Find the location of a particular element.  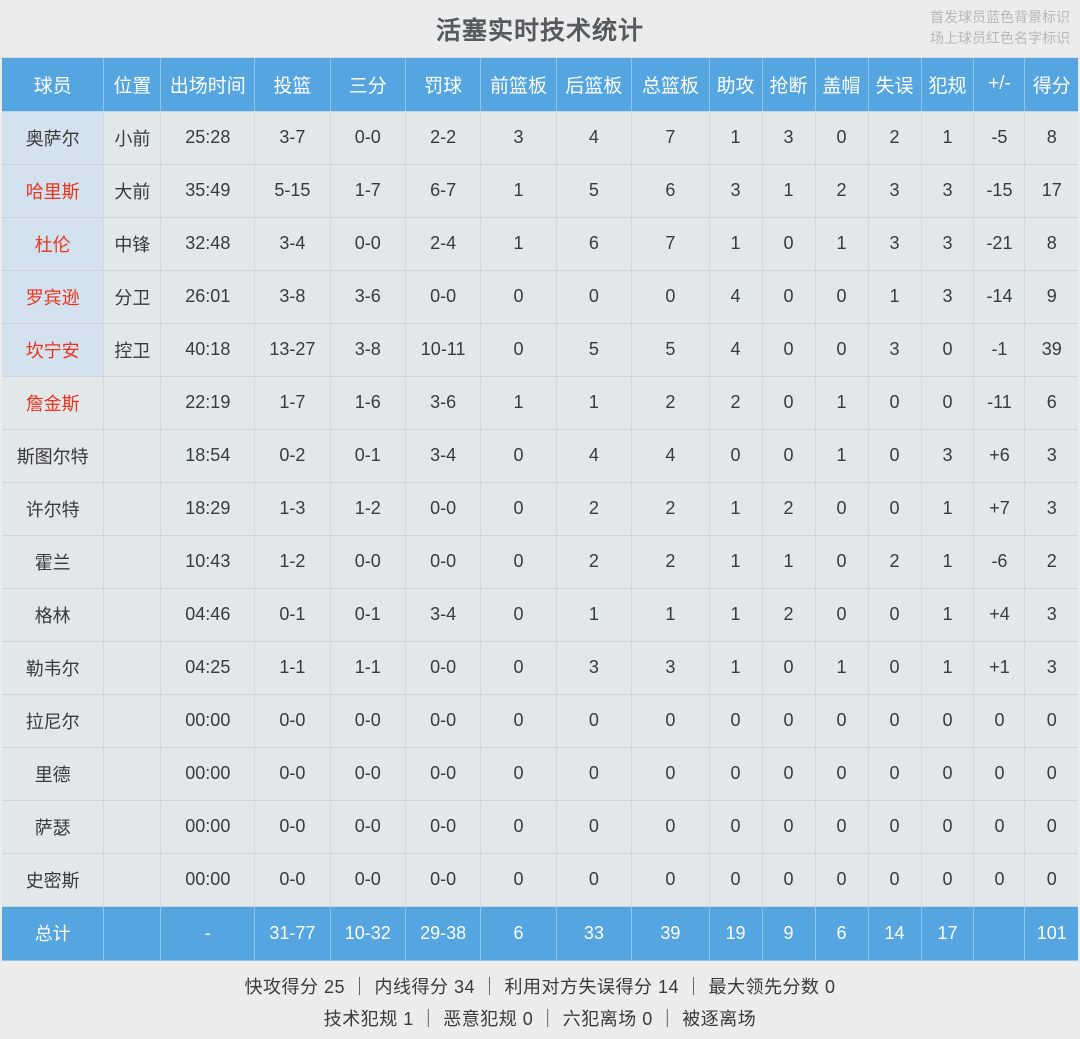

cell-total-rebounds: 2 is located at coordinates (670, 562).